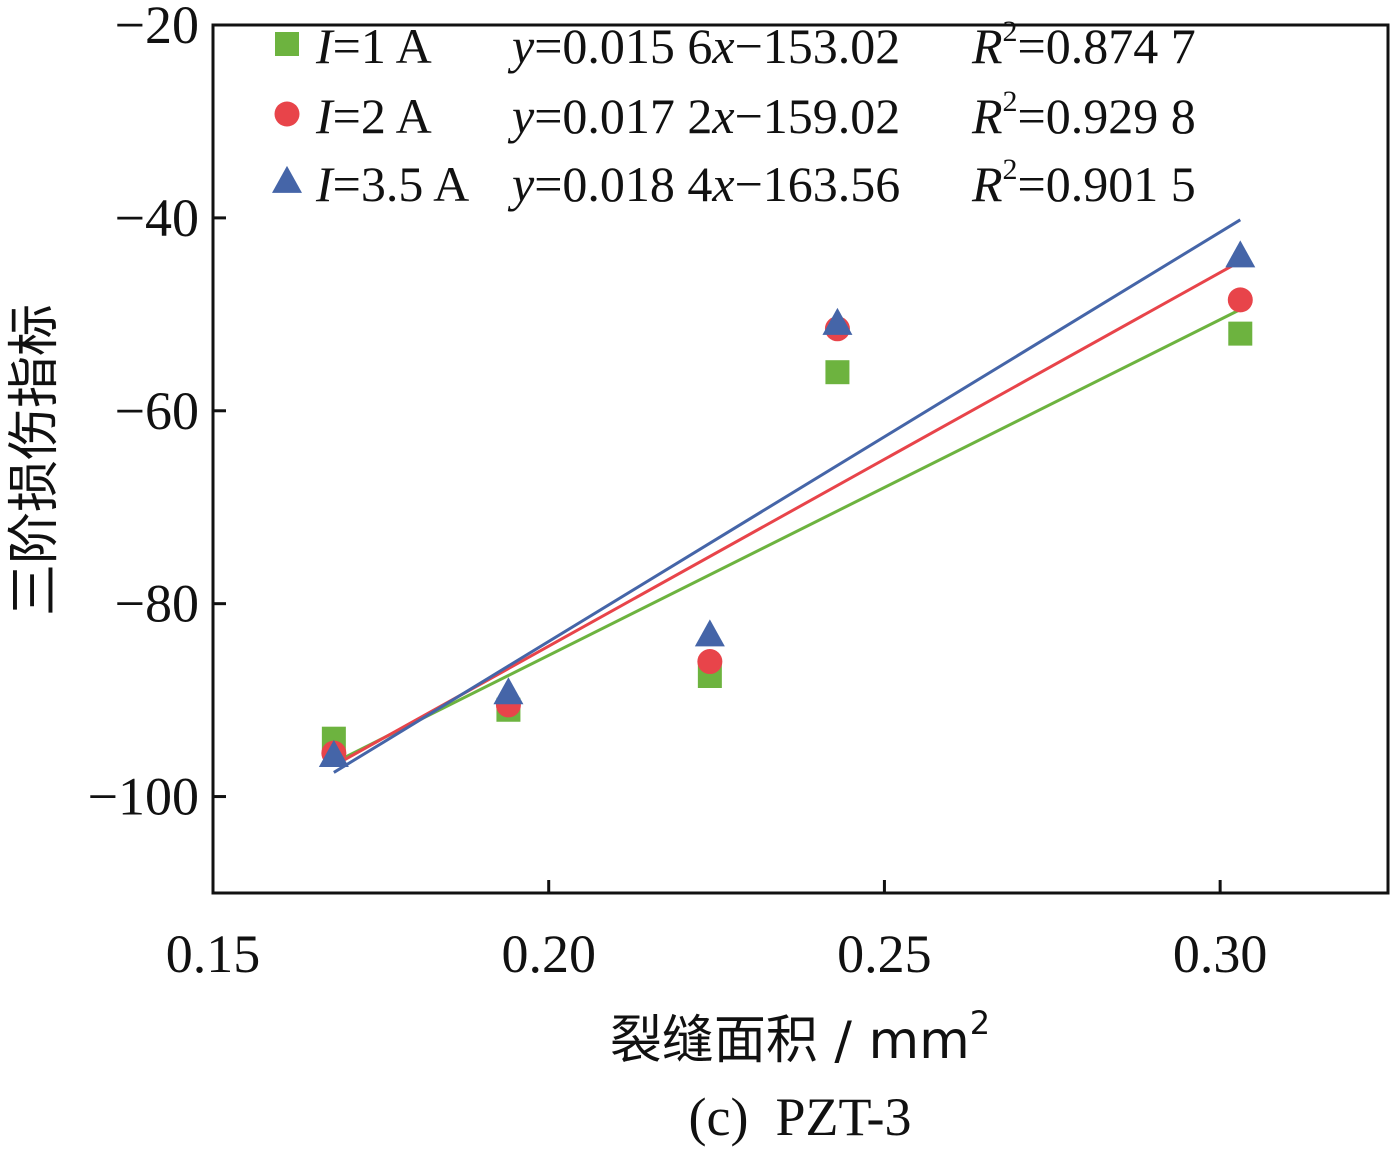 This screenshot has height=1151, width=1397. I want to click on x-tick-label: 0.25, so click(884, 954).